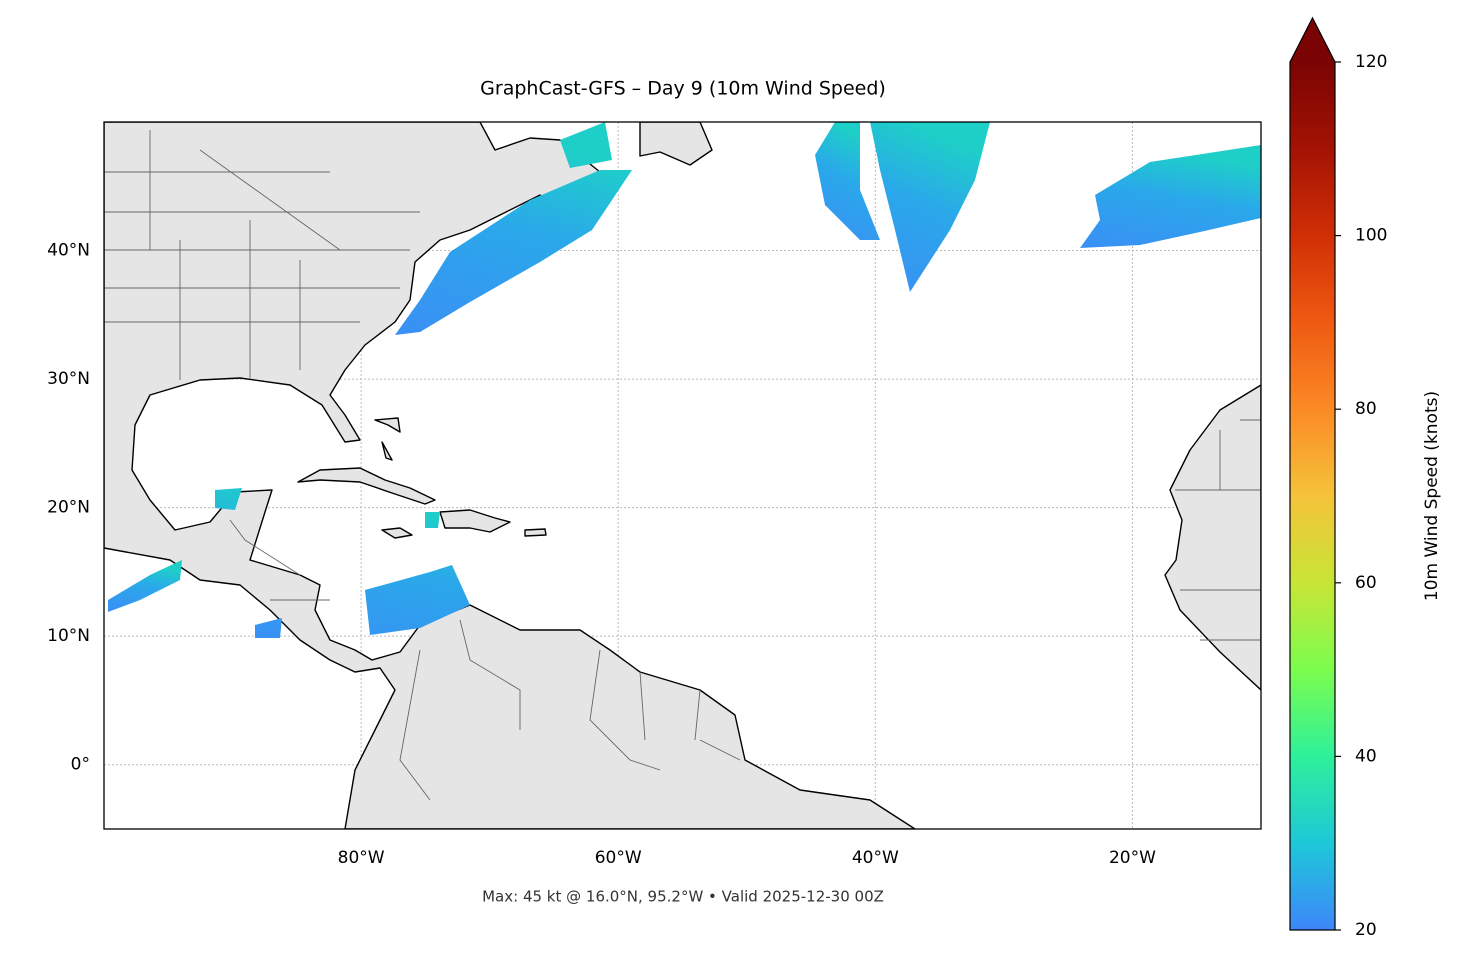 This screenshot has width=1466, height=973. What do you see at coordinates (387, 439) in the screenshot?
I see `land-bahamas` at bounding box center [387, 439].